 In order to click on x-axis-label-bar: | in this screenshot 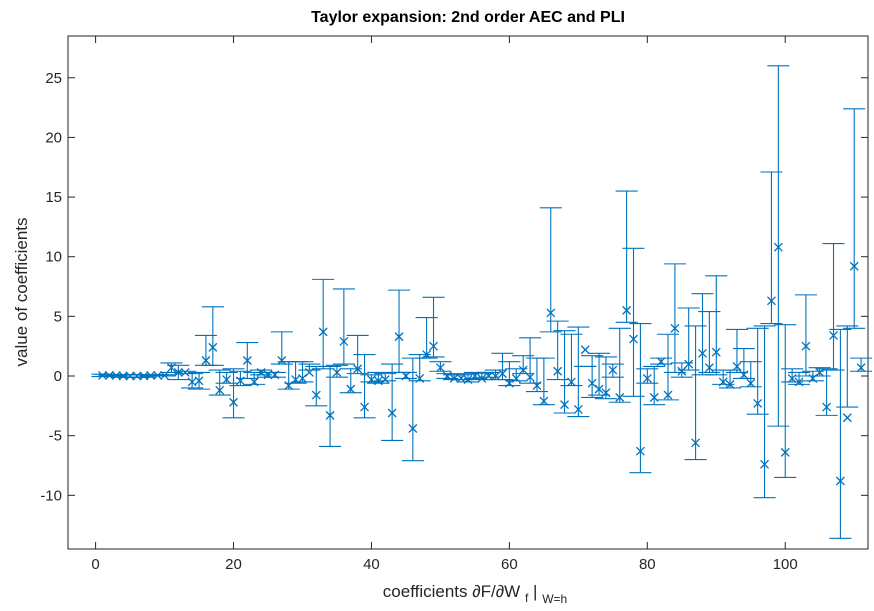, I will do `click(535, 591)`.